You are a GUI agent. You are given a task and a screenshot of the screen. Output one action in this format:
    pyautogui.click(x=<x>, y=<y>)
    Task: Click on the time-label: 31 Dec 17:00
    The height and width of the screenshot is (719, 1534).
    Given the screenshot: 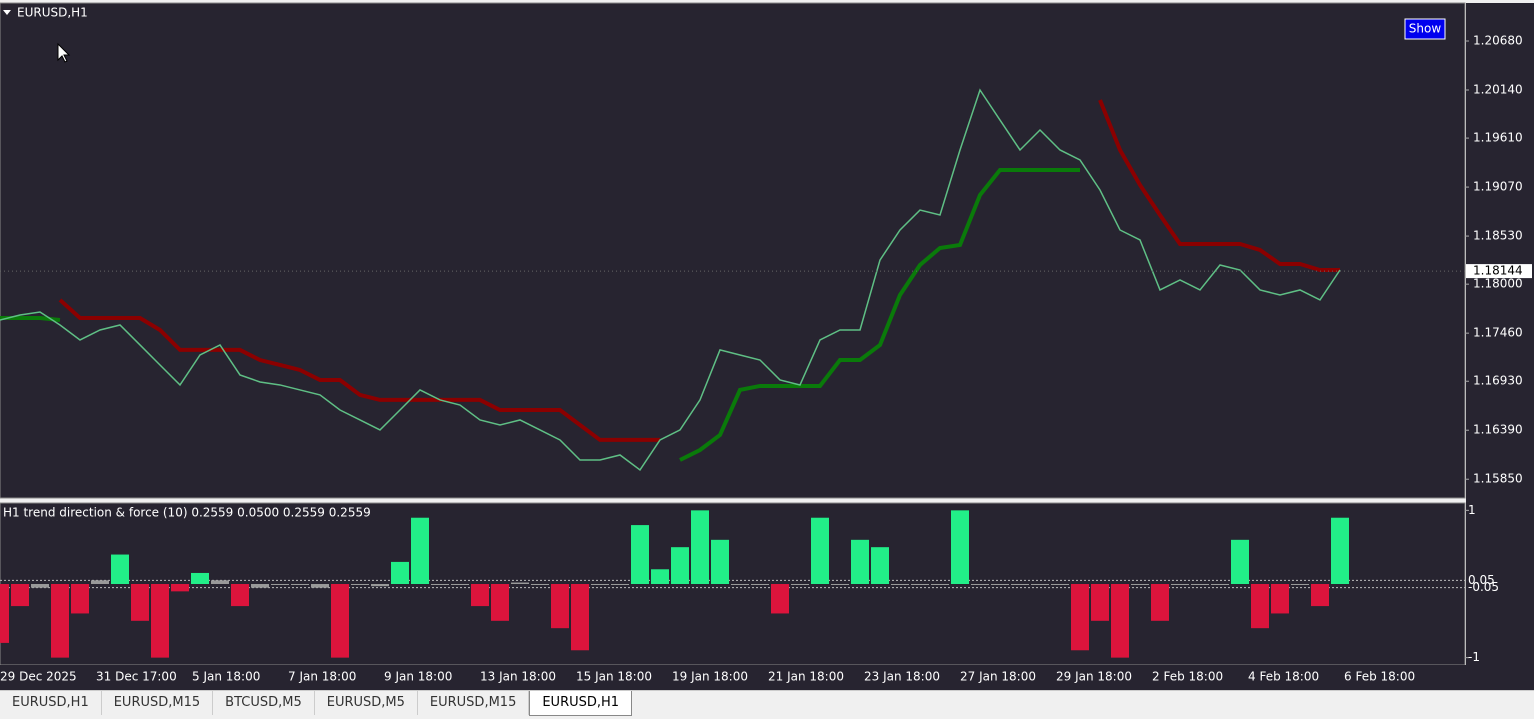 What is the action you would take?
    pyautogui.click(x=136, y=677)
    